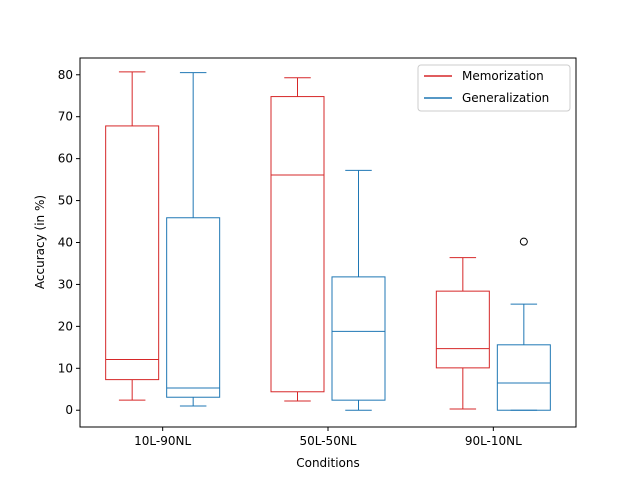 The image size is (640, 480). I want to click on x-tick-label: 10L-90NL, so click(162, 441).